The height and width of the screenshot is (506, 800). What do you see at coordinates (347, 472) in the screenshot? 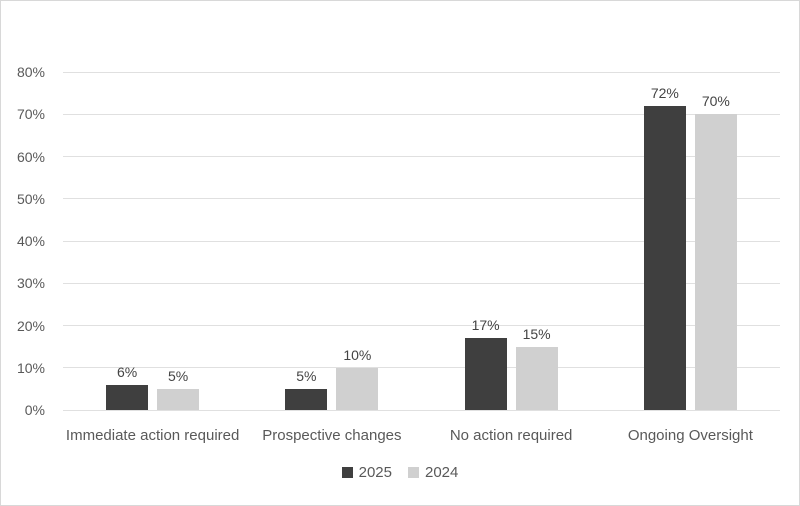
I see `legend-swatch-2025` at bounding box center [347, 472].